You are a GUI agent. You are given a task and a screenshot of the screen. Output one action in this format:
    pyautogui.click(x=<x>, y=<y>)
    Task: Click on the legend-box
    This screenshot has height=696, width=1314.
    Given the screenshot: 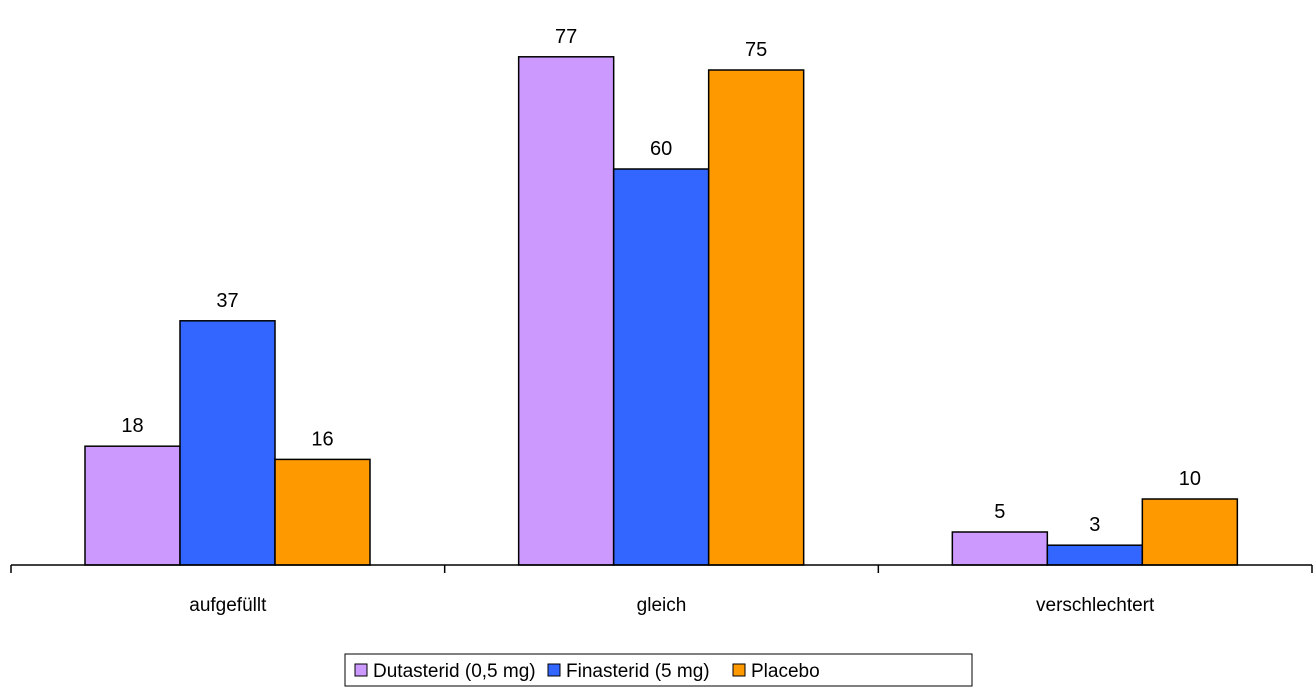 What is the action you would take?
    pyautogui.click(x=658, y=670)
    